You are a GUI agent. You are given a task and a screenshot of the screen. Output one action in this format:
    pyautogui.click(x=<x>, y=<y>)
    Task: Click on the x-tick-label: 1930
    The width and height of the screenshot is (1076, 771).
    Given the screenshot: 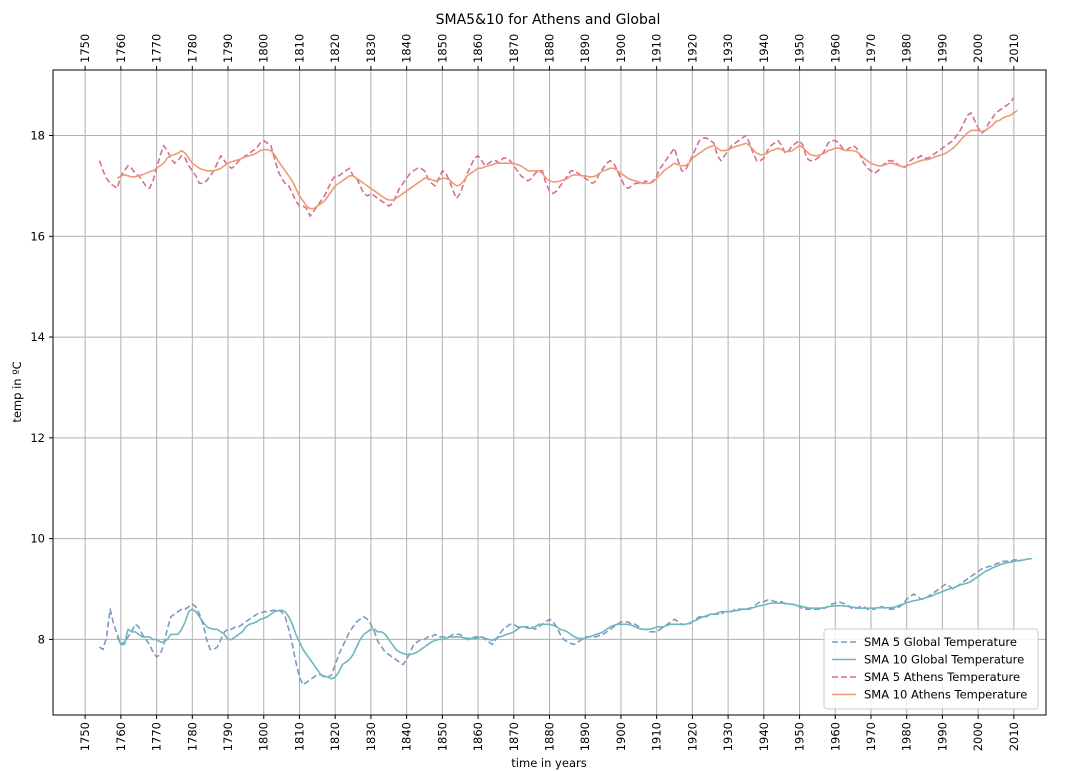 What is the action you would take?
    pyautogui.click(x=728, y=736)
    